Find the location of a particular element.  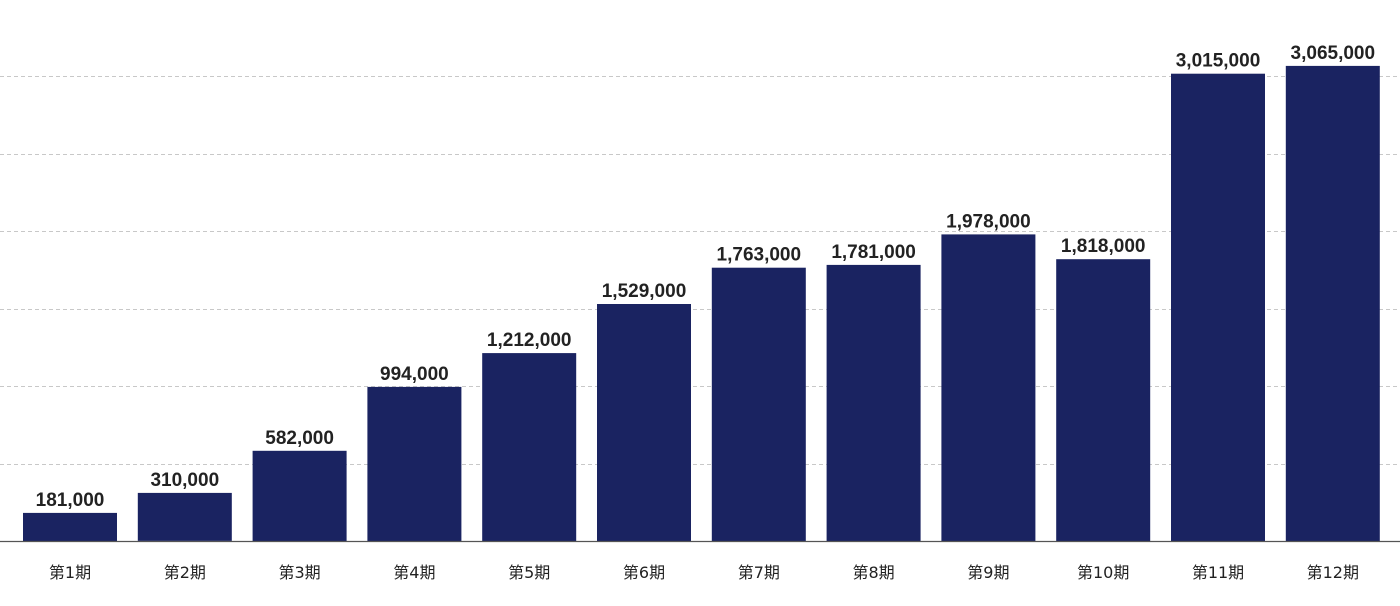

bar-value-label: 3,065,000 is located at coordinates (1333, 53).